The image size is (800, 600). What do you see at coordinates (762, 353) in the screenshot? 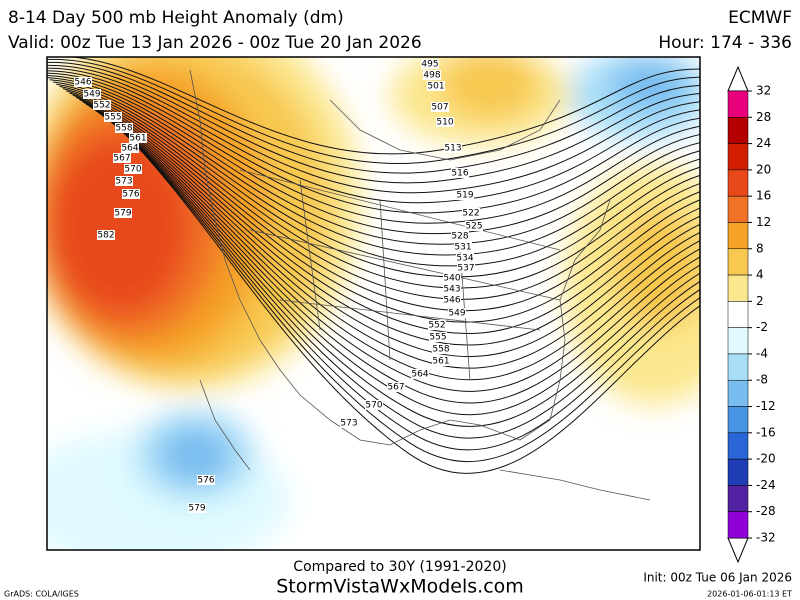
I see `colorbar-label: -4` at bounding box center [762, 353].